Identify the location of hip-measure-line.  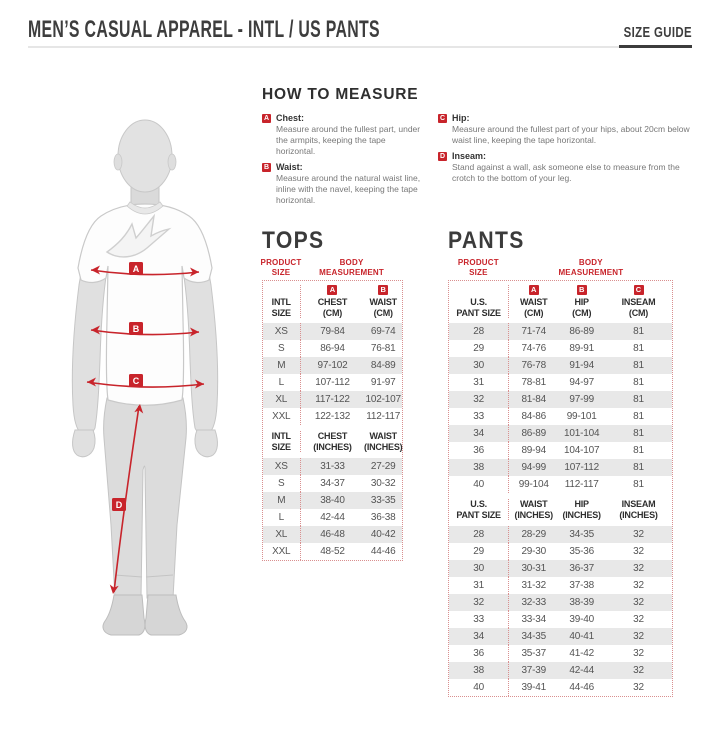
(145, 384).